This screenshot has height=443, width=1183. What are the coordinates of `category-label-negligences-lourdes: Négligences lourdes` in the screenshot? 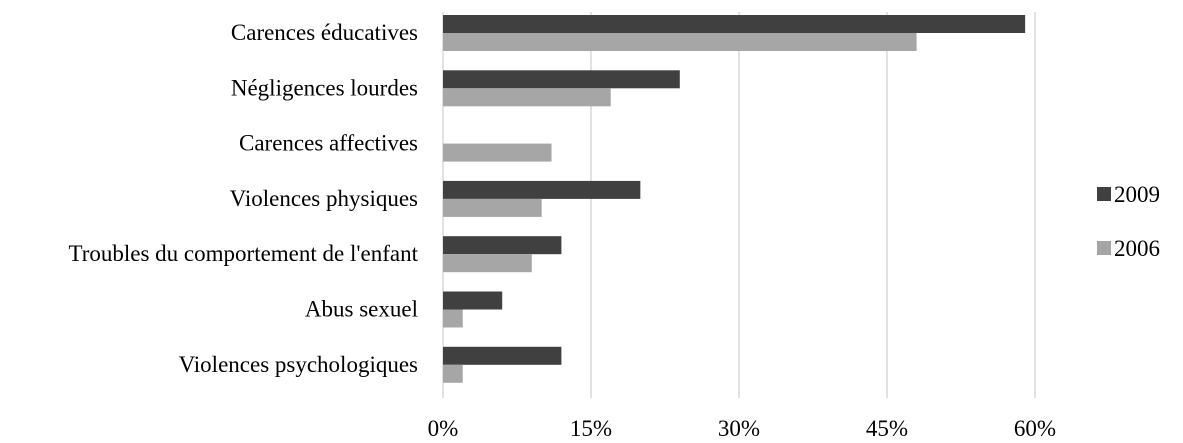 It's located at (324, 87).